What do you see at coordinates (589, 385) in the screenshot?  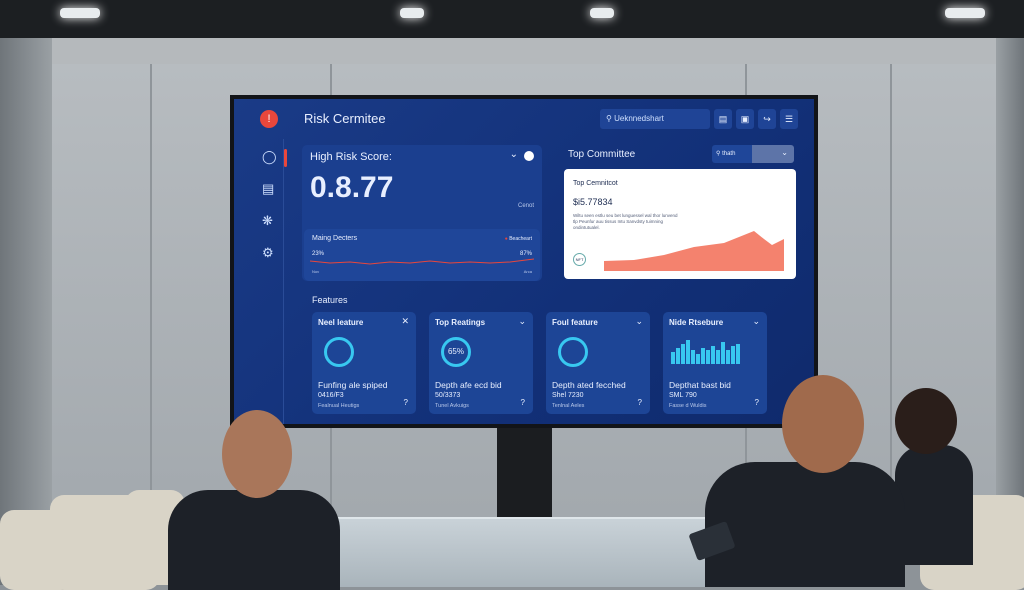 I see `feature-card-text: Depth ated fecched` at bounding box center [589, 385].